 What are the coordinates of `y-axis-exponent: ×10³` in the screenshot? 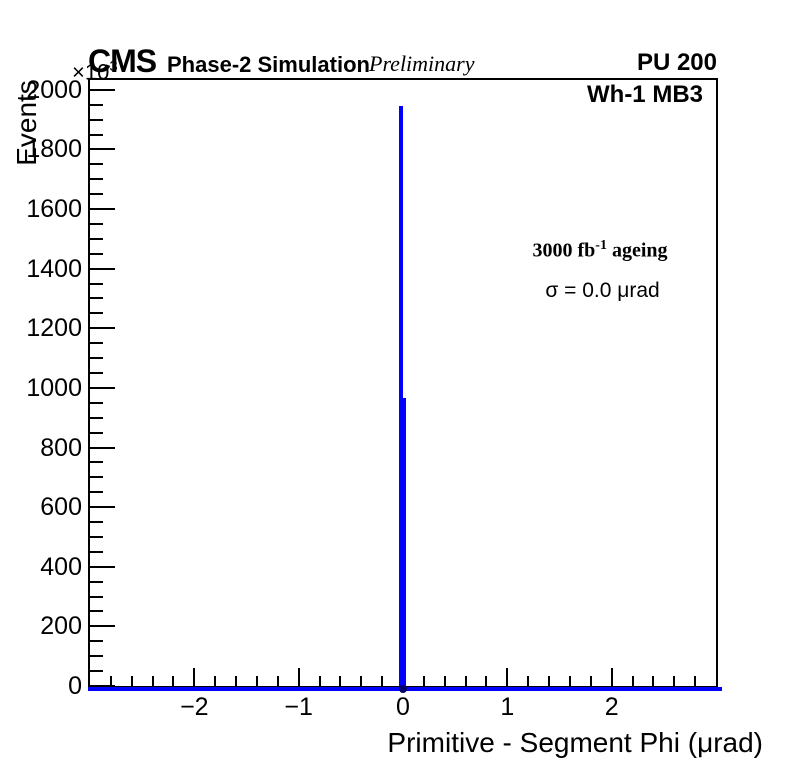 It's located at (95, 71).